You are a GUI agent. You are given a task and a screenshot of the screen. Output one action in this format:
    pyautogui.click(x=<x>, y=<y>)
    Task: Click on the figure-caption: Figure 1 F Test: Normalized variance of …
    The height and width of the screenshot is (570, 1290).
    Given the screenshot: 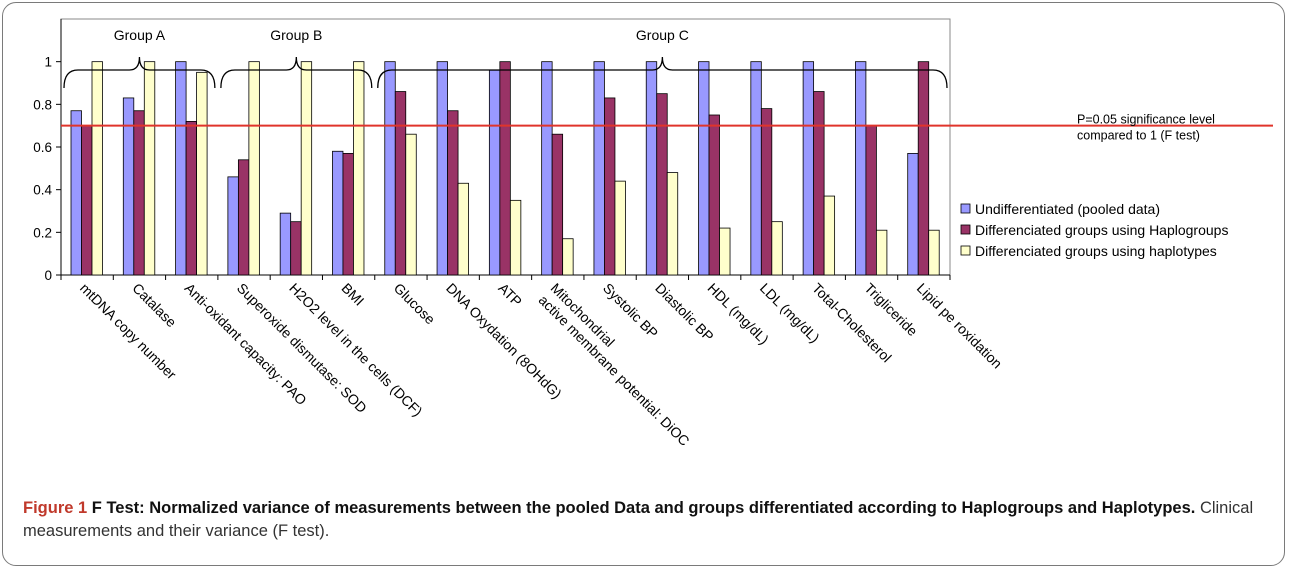 What is the action you would take?
    pyautogui.click(x=650, y=520)
    